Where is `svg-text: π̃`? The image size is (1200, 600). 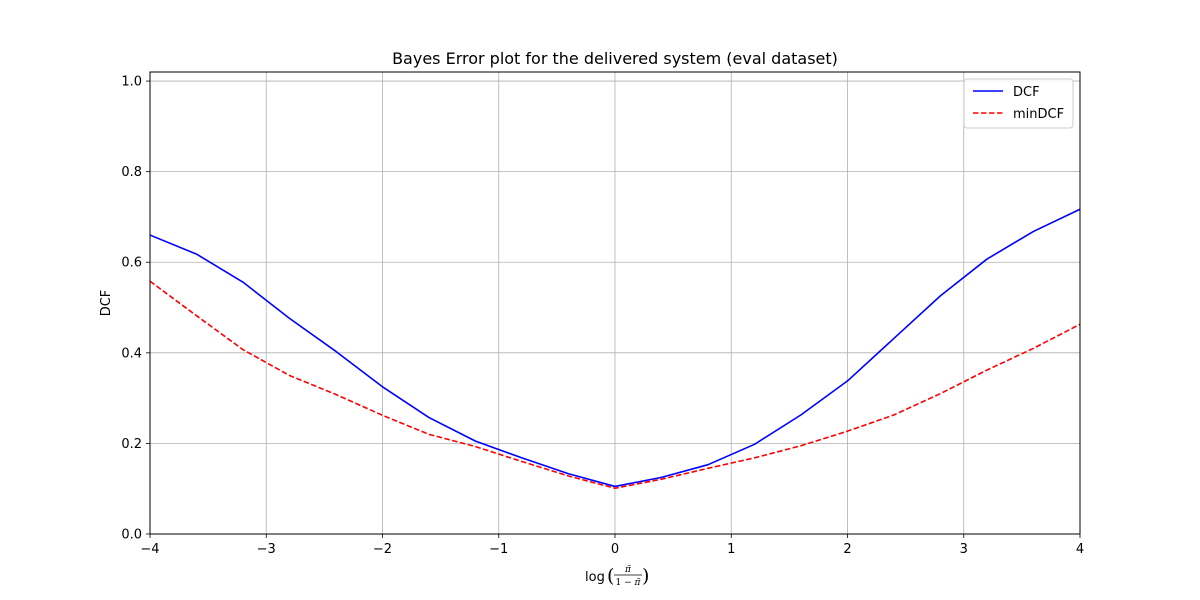 svg-text: π̃ is located at coordinates (628, 569).